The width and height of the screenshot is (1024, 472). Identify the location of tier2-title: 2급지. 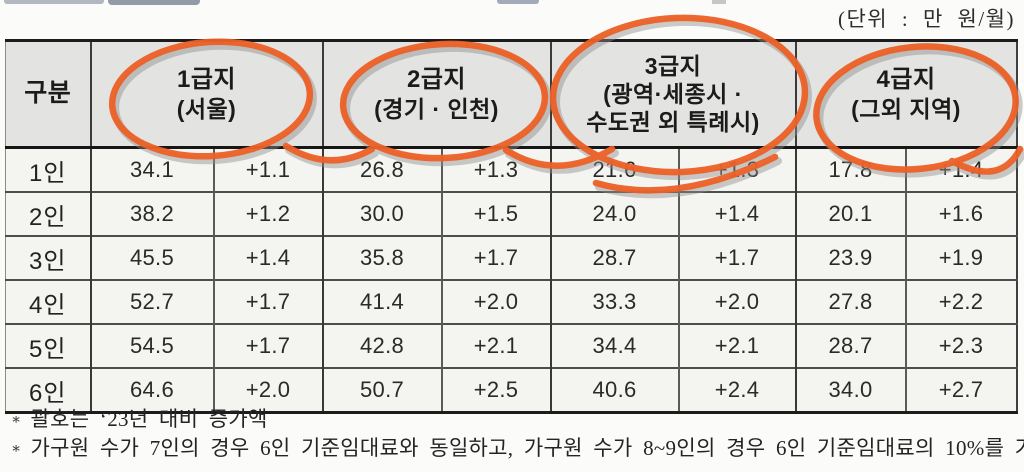
(437, 79).